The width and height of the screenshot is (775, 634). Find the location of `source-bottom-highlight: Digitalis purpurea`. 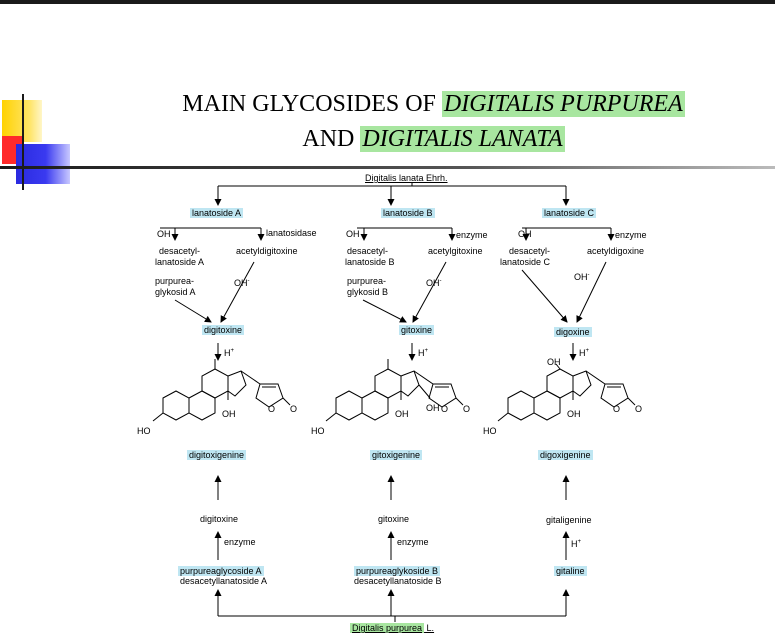

source-bottom-highlight: Digitalis purpurea is located at coordinates (387, 628).